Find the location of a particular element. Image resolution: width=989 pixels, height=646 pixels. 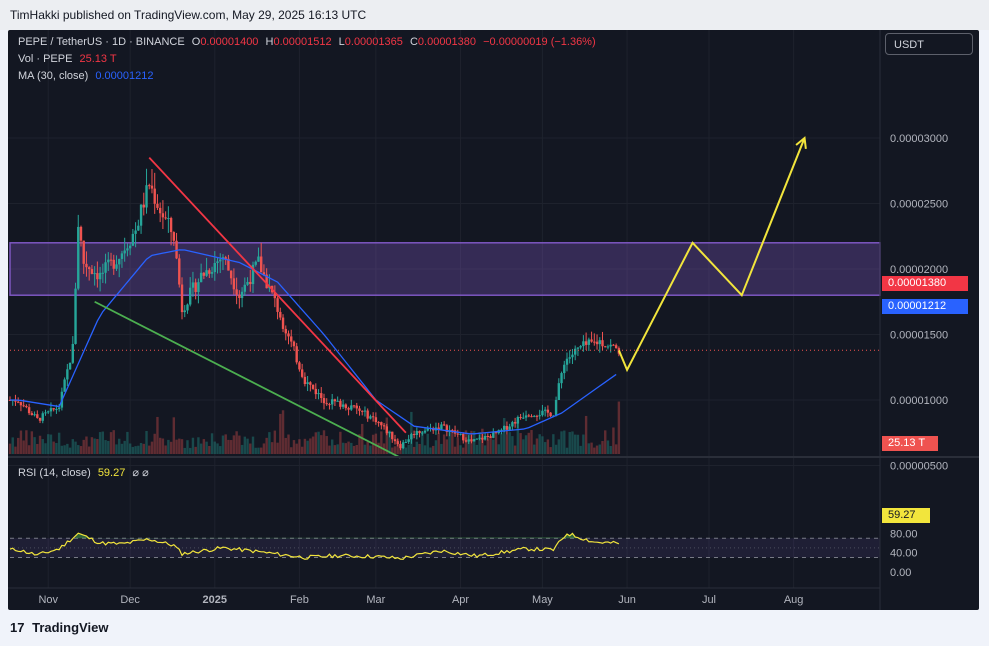

rsi-tick-label: 0.00 is located at coordinates (900, 573).